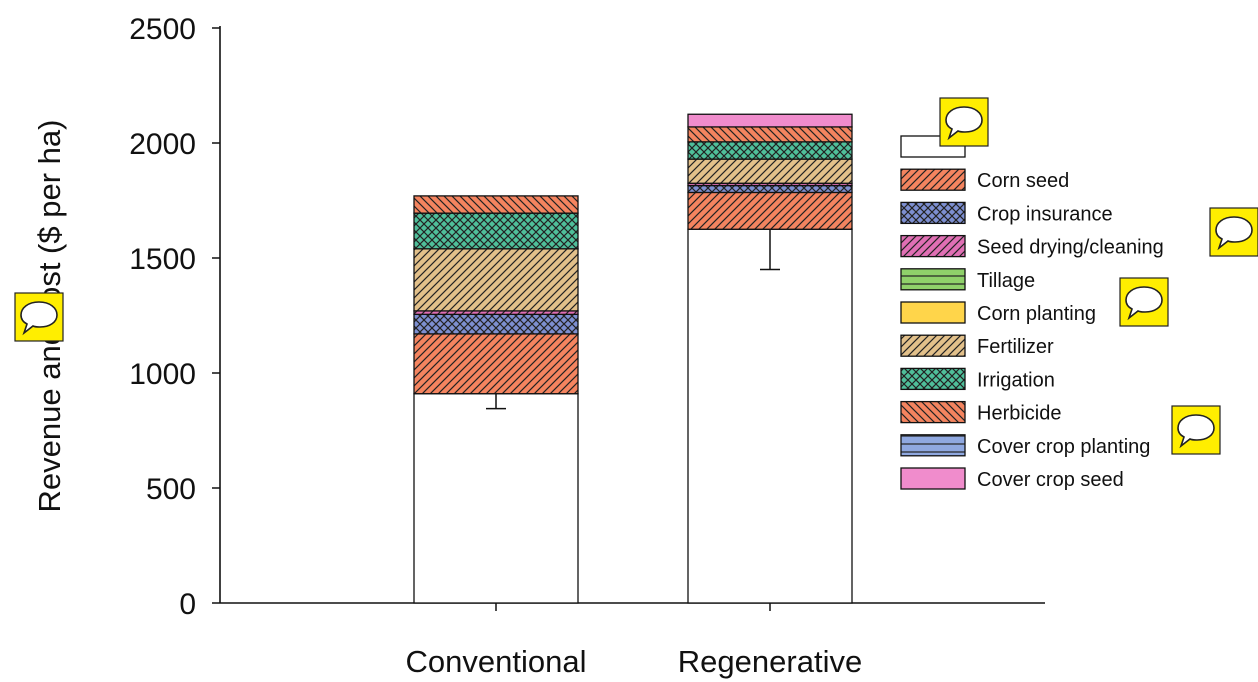 Image resolution: width=1258 pixels, height=682 pixels. I want to click on legend-label: Herbicide, so click(1019, 414).